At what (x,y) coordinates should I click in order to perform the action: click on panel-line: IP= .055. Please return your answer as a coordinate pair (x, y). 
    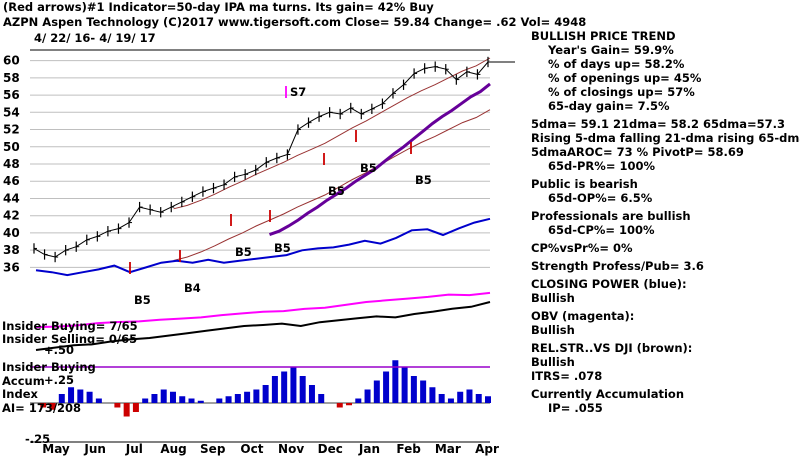
    Looking at the image, I should click on (575, 408).